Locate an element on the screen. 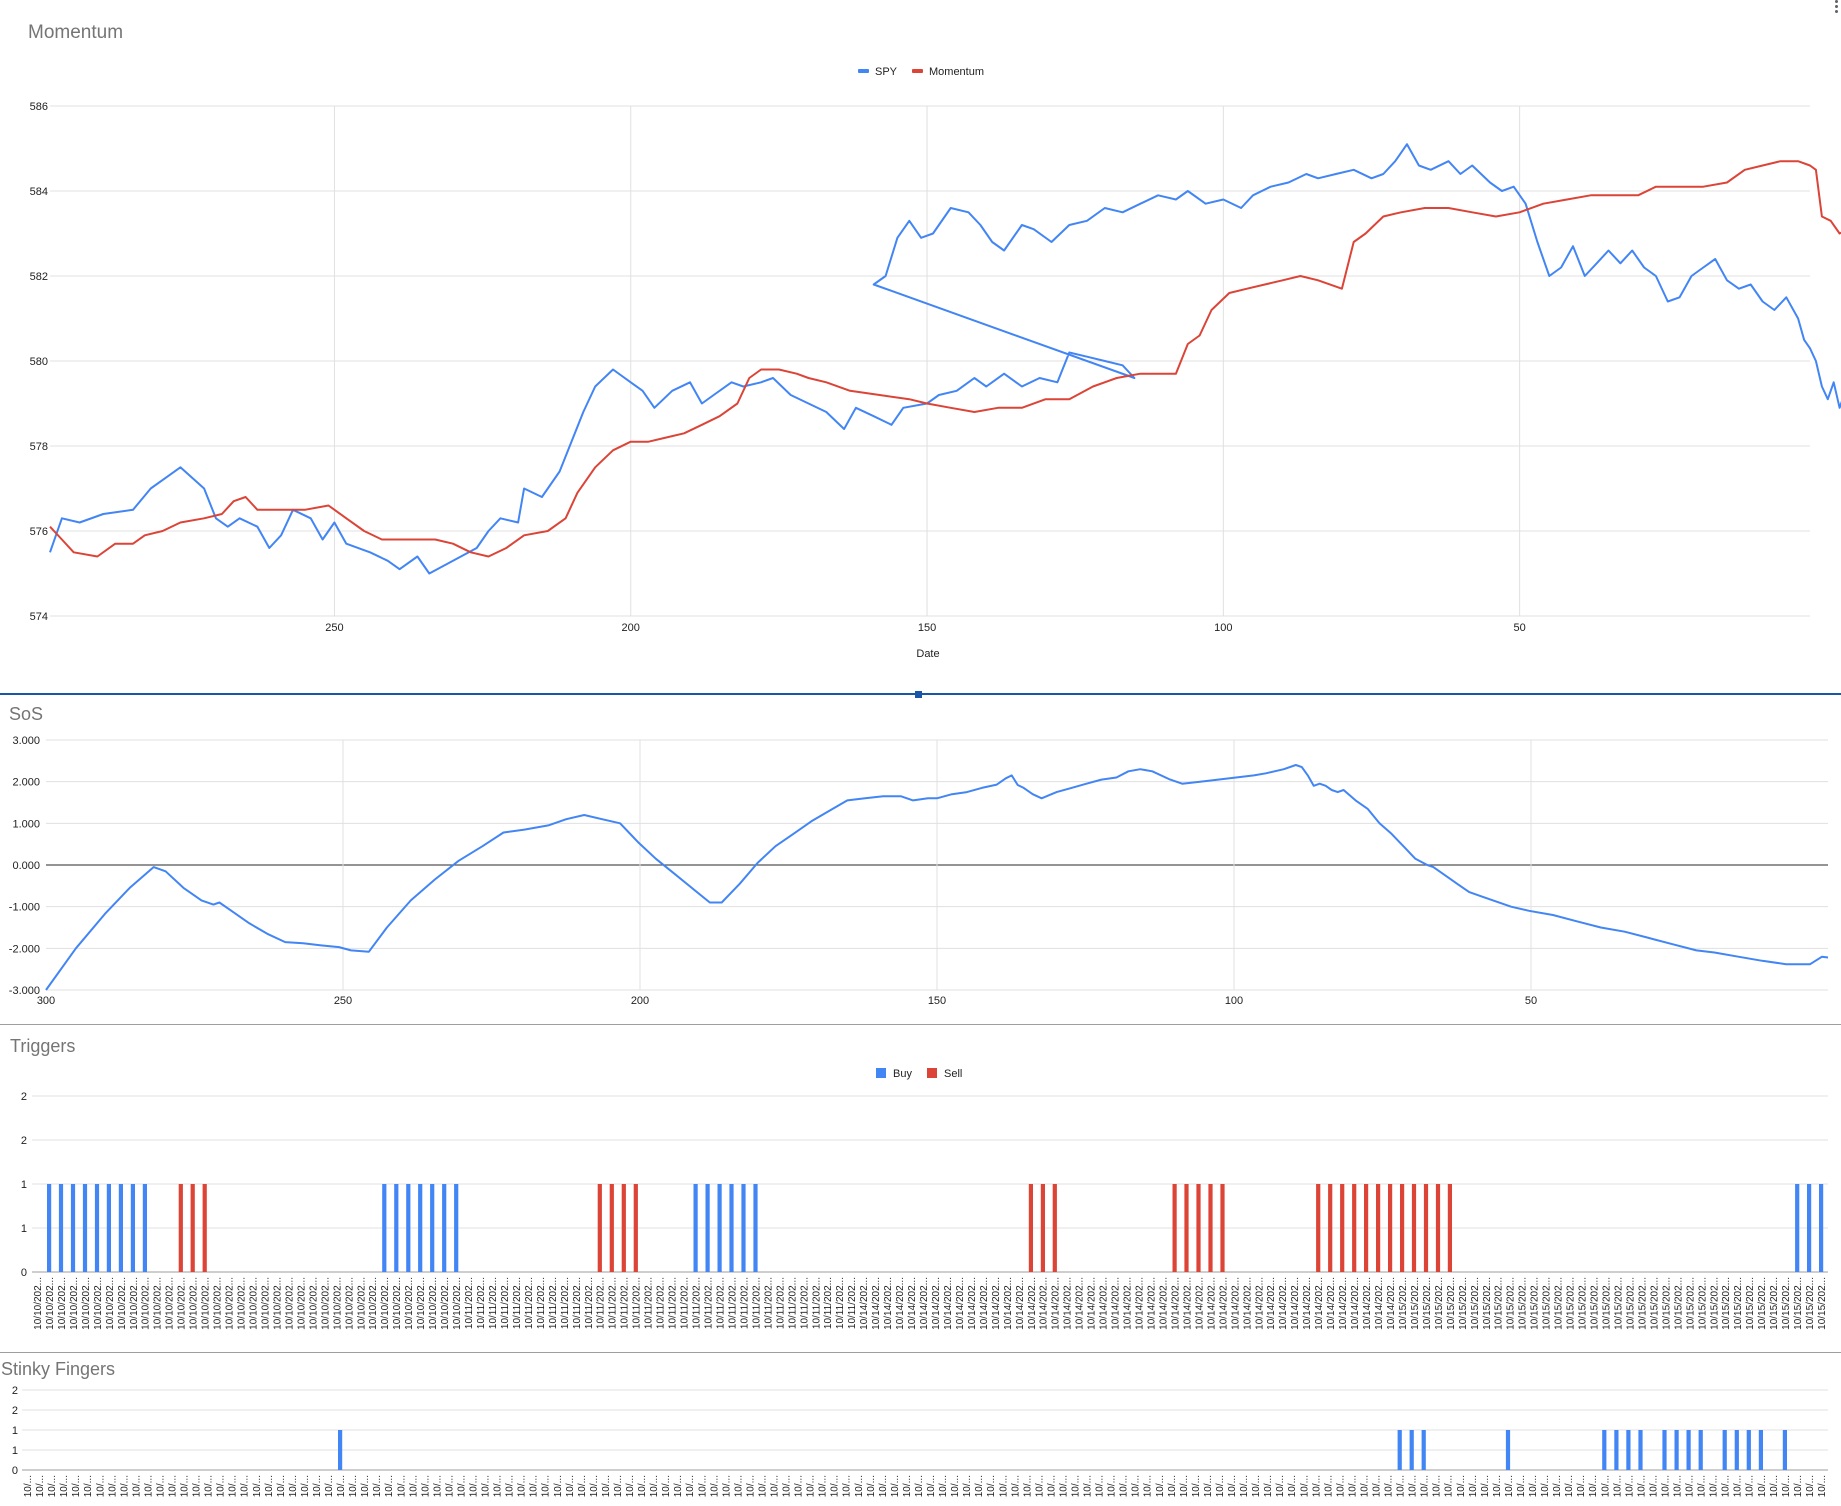 This screenshot has height=1506, width=1841. y-tick-label: 584 is located at coordinates (39, 192).